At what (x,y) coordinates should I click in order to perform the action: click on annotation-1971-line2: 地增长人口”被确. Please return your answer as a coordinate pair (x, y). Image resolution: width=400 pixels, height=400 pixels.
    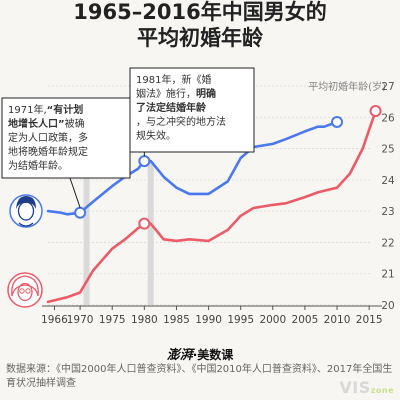
    Looking at the image, I should click on (46, 123).